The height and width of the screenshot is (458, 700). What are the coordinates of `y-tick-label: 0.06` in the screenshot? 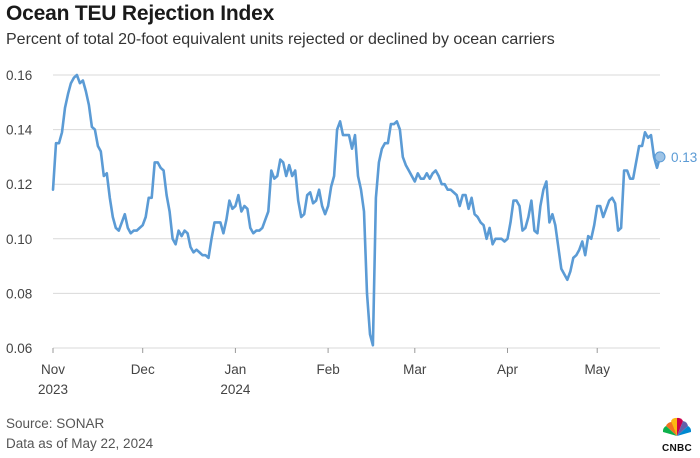 It's located at (19, 348).